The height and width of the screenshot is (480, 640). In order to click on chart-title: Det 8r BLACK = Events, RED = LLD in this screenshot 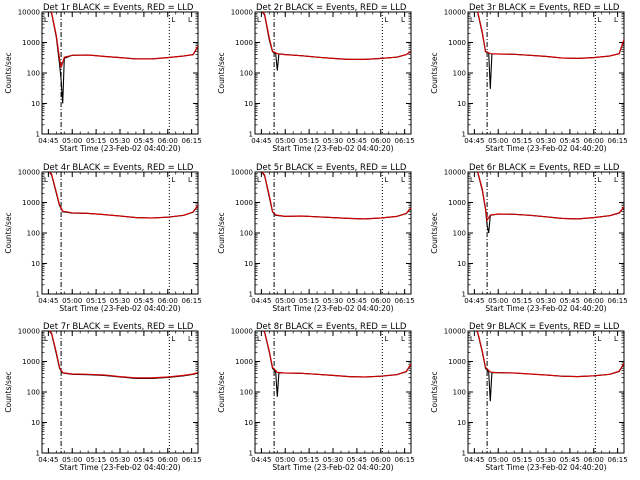, I will do `click(331, 327)`.